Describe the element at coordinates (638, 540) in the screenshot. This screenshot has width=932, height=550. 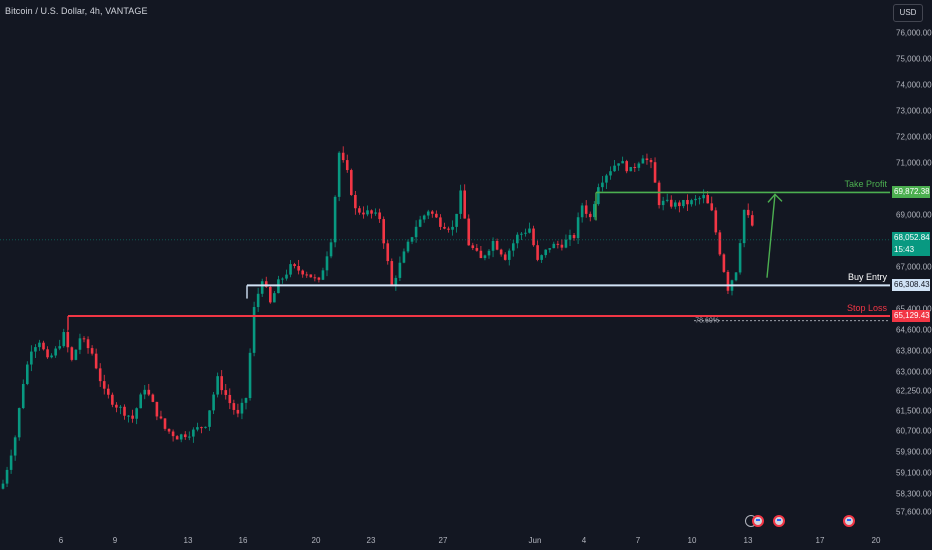
I see `time-tick-label: 7` at that location.